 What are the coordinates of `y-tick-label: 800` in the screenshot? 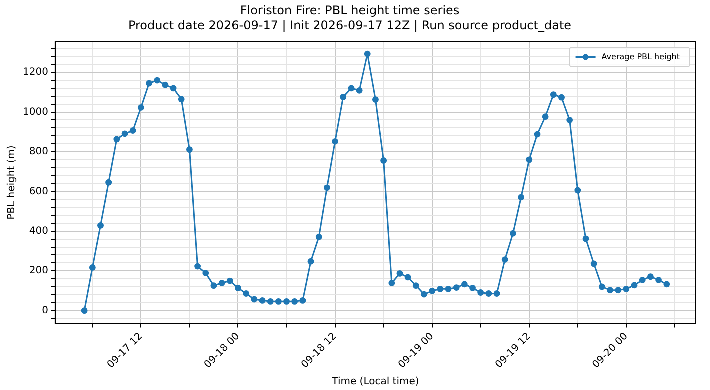 It's located at (38, 152).